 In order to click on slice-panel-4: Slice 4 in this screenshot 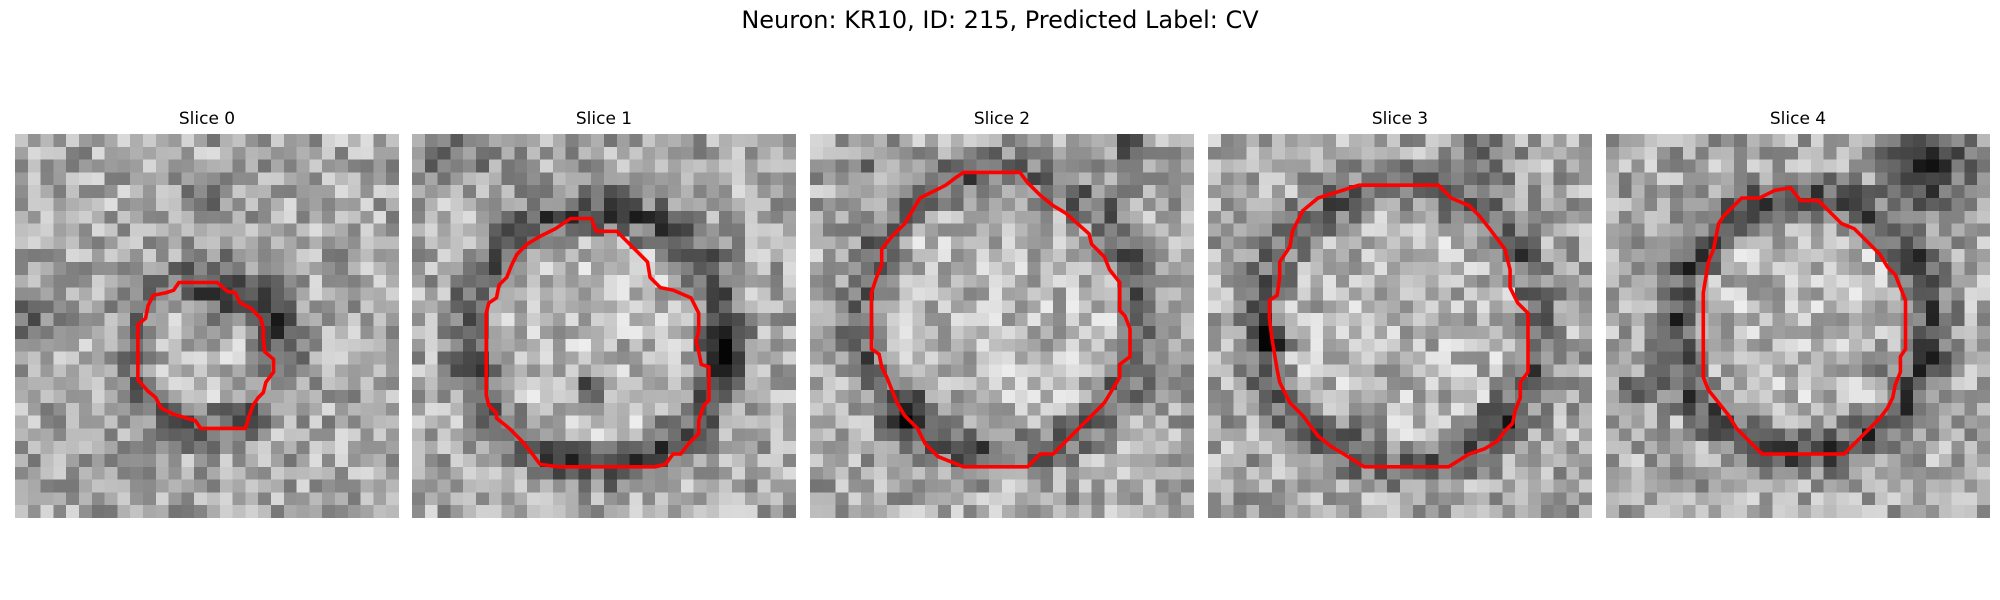, I will do `click(1798, 119)`.